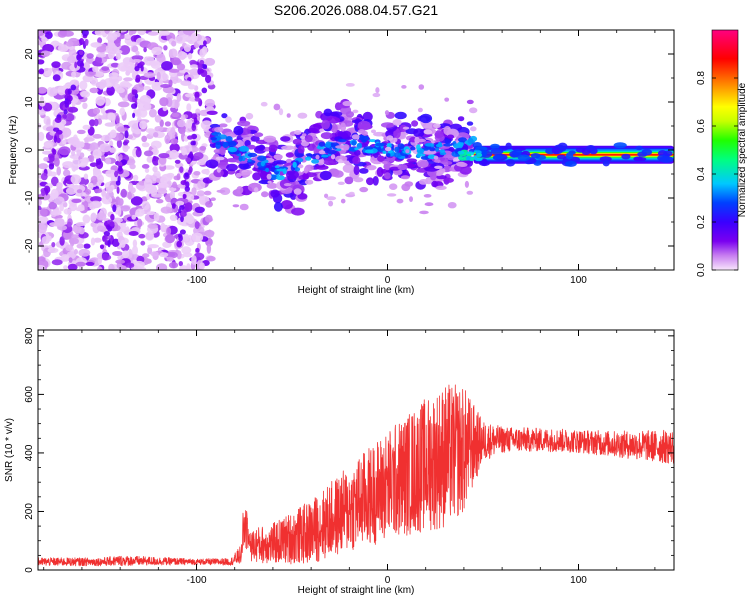 This screenshot has width=750, height=600. I want to click on y-tick-label: 600, so click(29, 394).